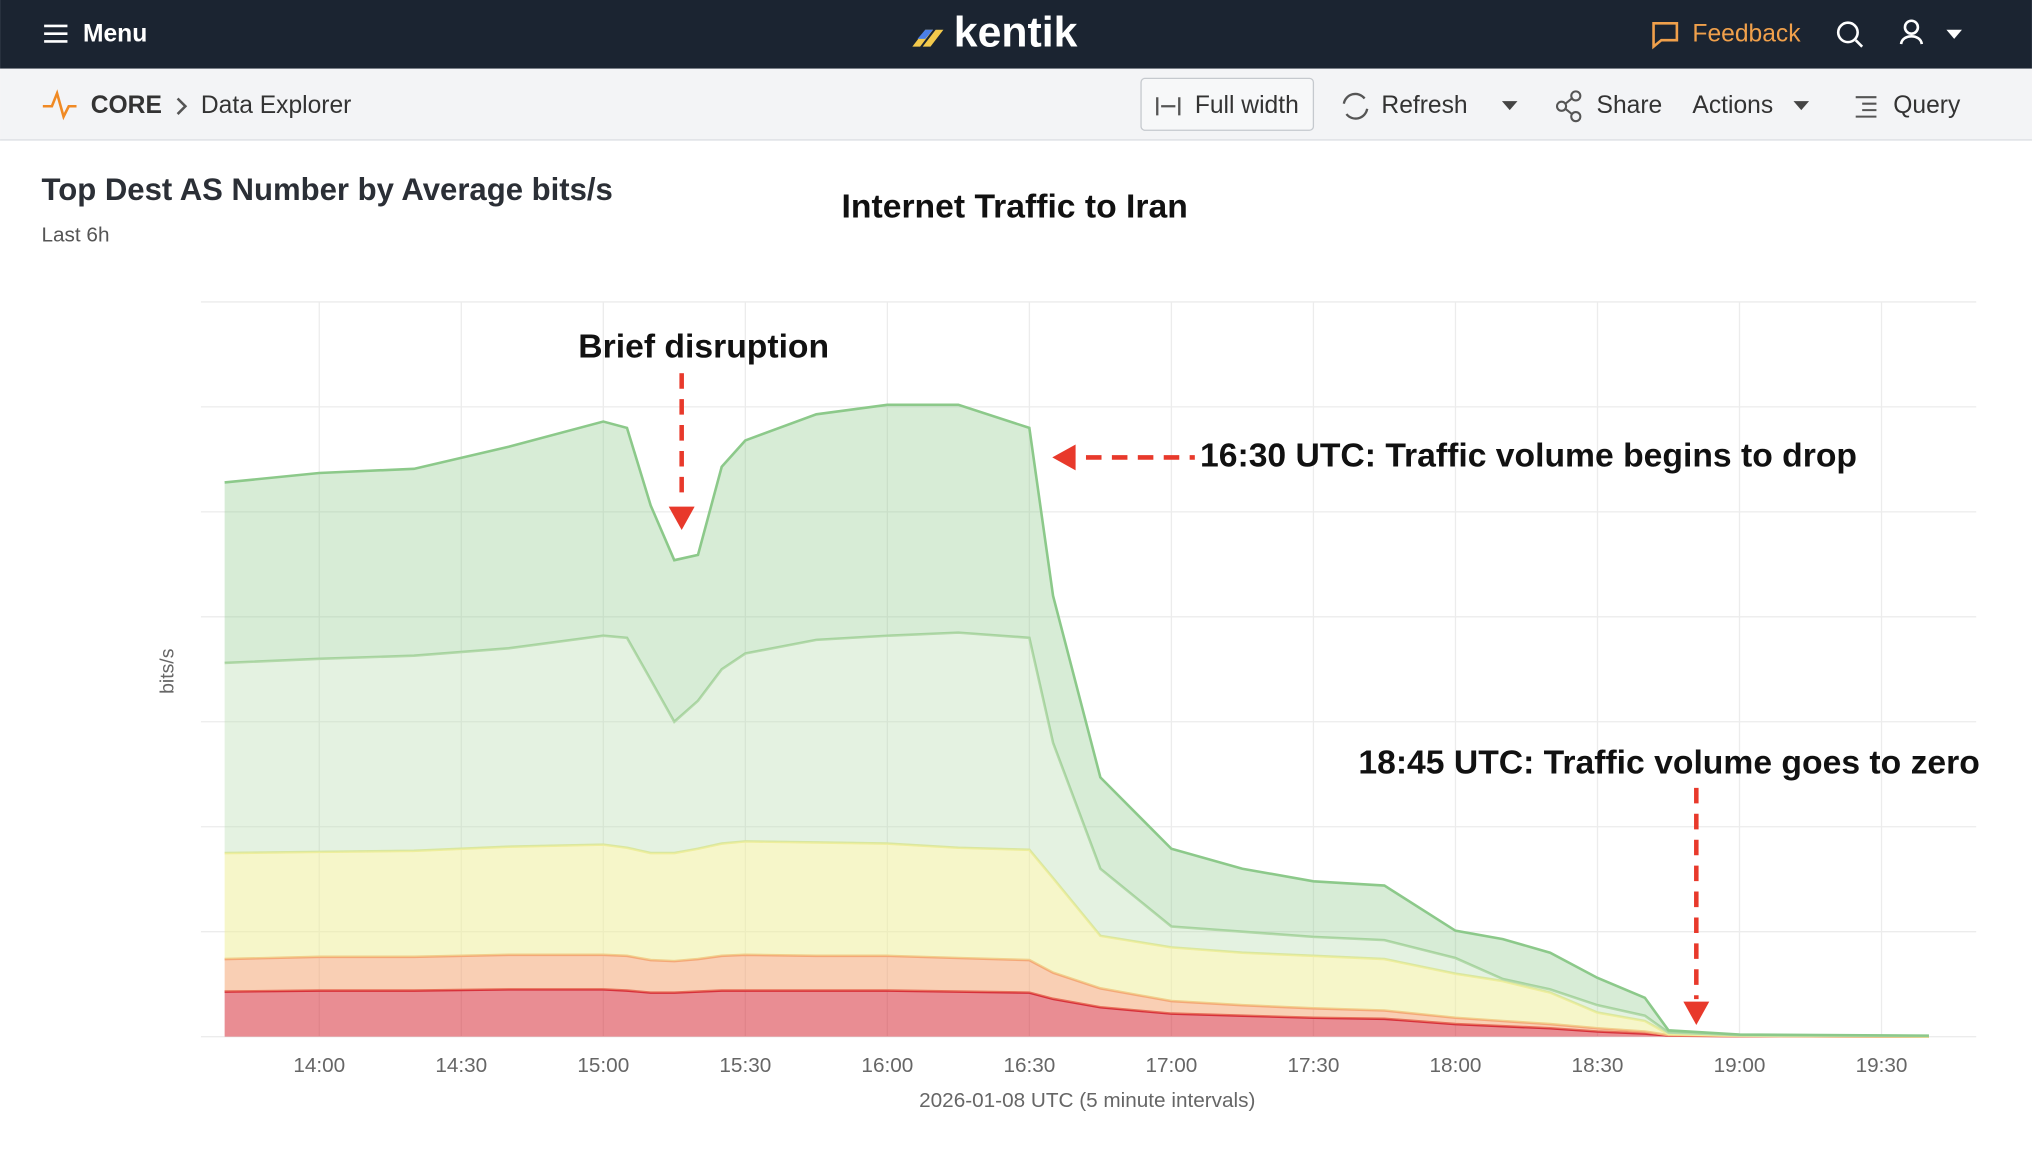 This screenshot has width=2032, height=1152. Describe the element at coordinates (1669, 885) in the screenshot. I see `annotation-zero: 18:45 UTC: Traffic volume goes to zero` at that location.